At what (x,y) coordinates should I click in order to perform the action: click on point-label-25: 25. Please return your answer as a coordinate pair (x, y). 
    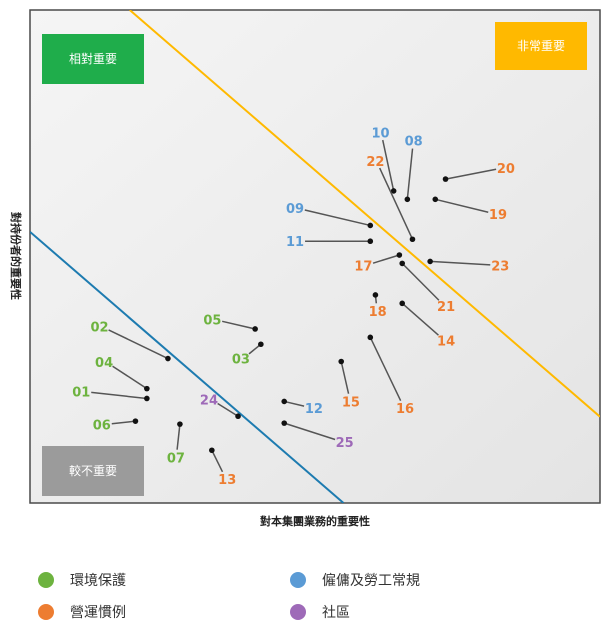
    Looking at the image, I should click on (345, 443).